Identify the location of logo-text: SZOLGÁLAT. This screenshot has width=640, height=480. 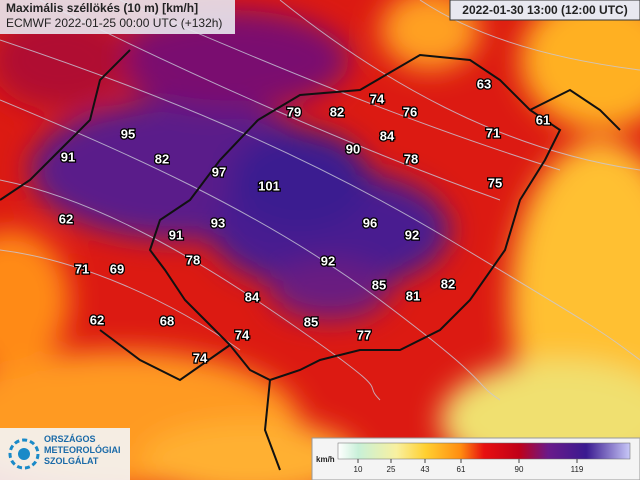
(71, 461).